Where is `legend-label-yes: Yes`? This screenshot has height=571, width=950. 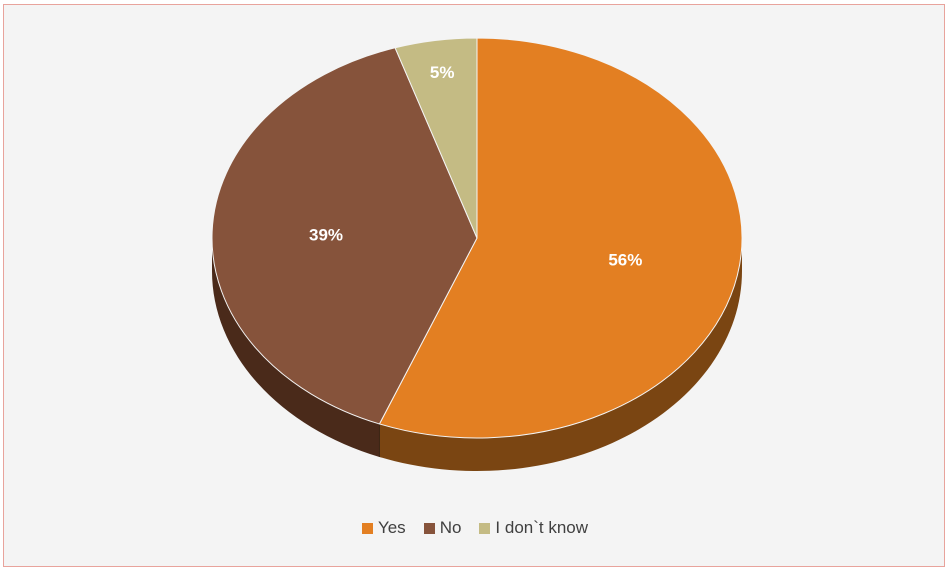 legend-label-yes: Yes is located at coordinates (391, 527).